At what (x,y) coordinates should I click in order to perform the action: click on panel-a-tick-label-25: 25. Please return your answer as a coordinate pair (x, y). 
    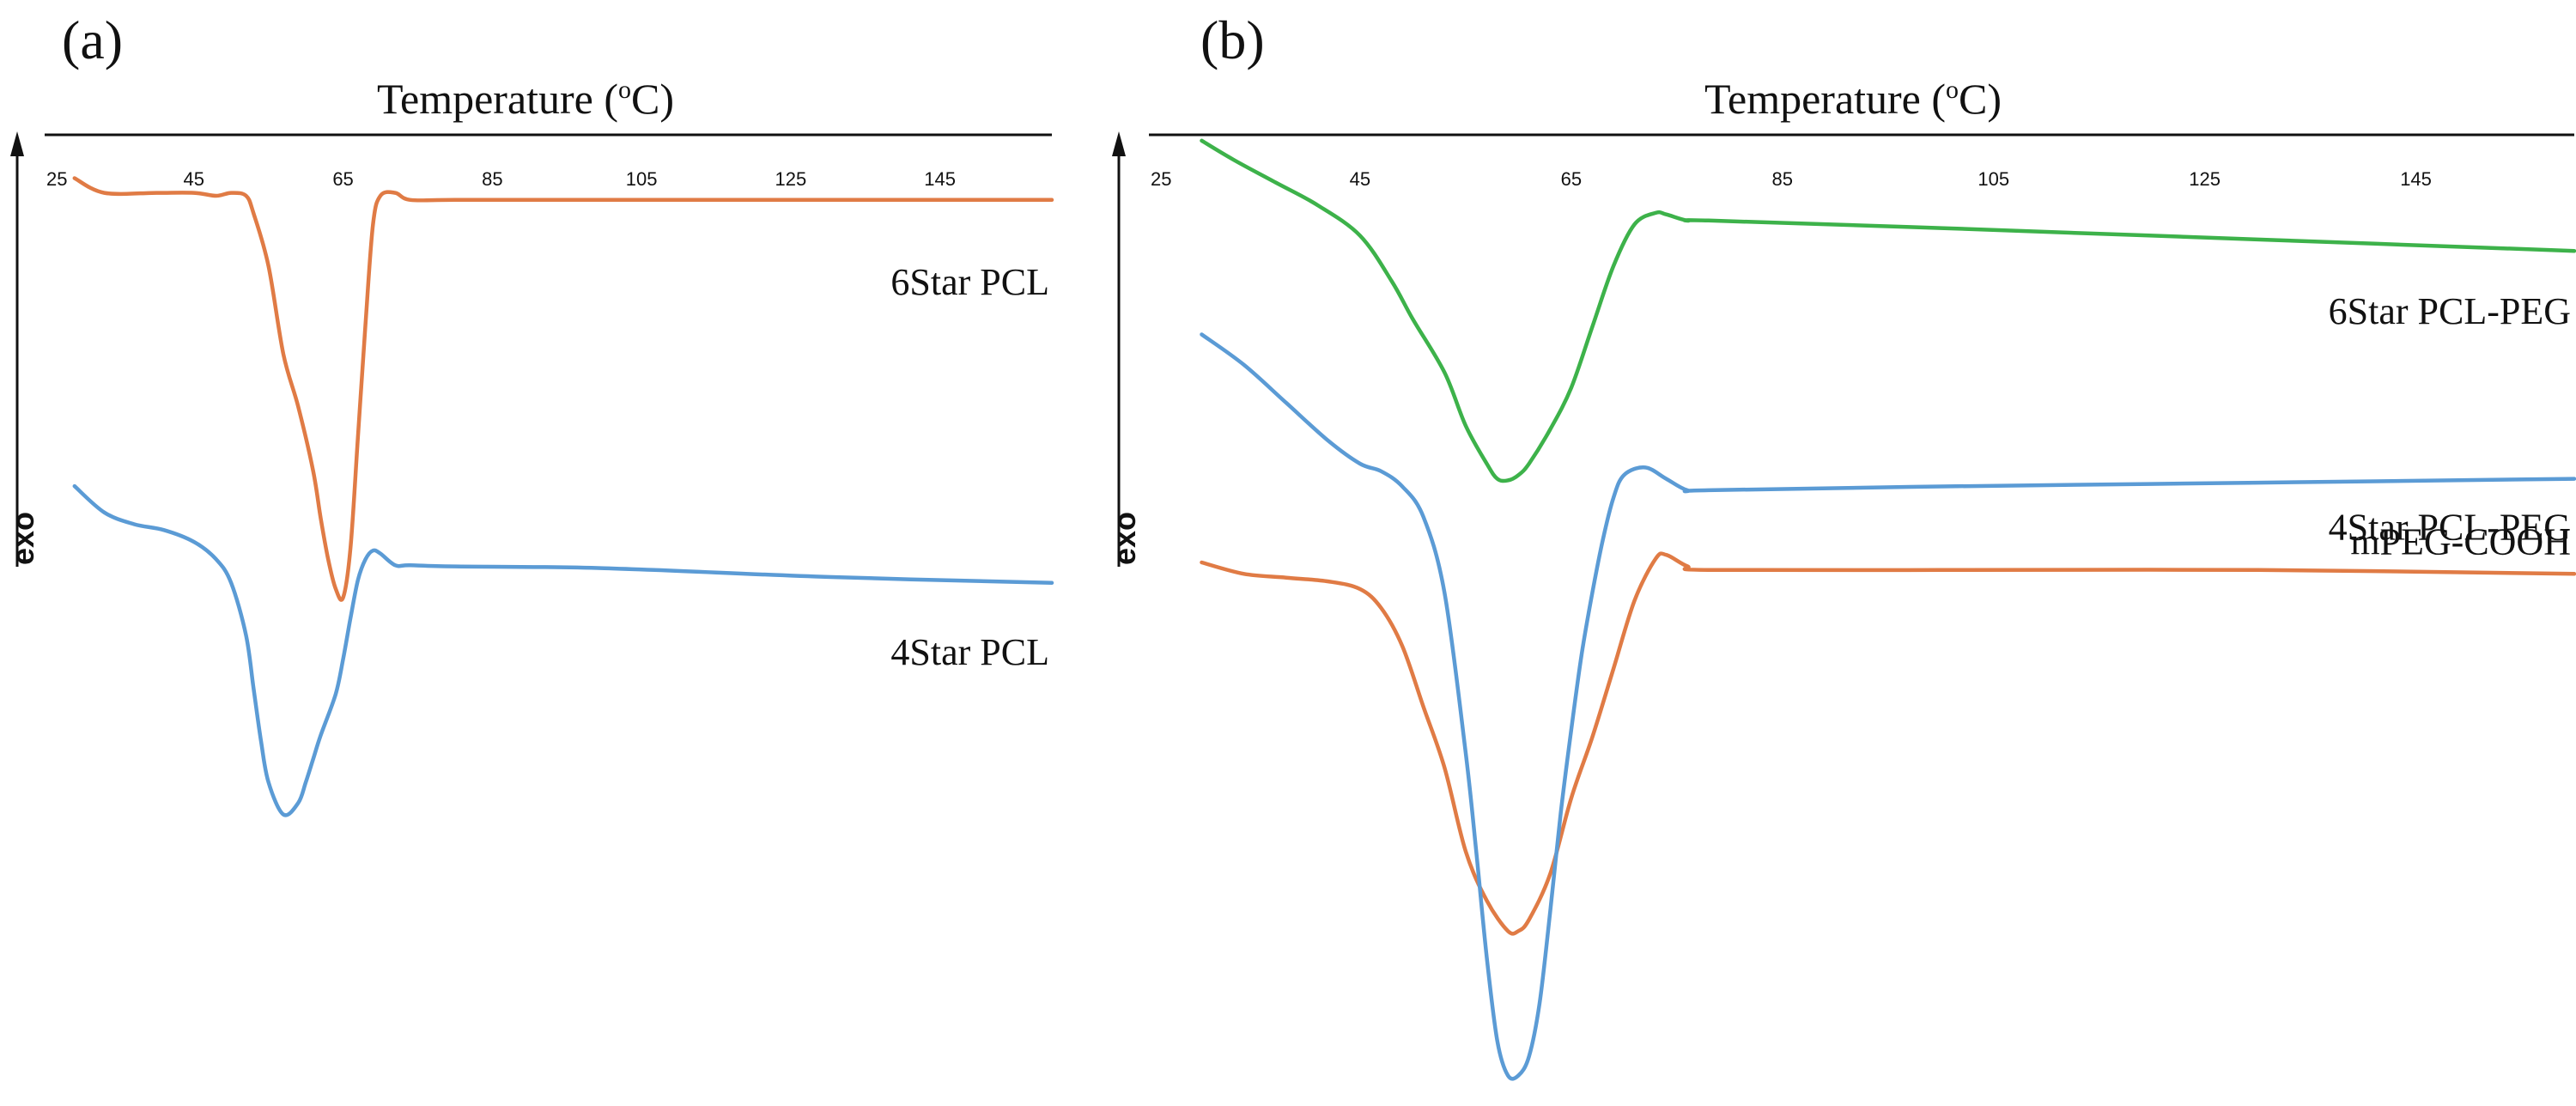
    Looking at the image, I should click on (56, 179).